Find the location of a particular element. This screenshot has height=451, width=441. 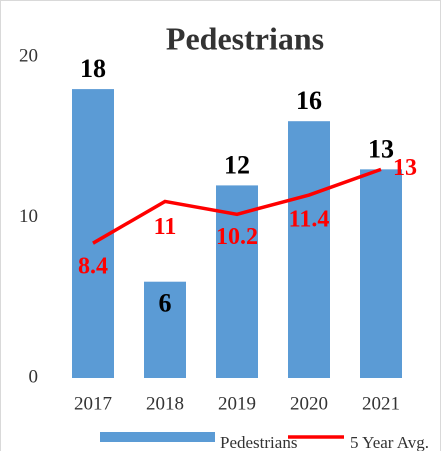

chart-title: Pedestrians is located at coordinates (245, 38).